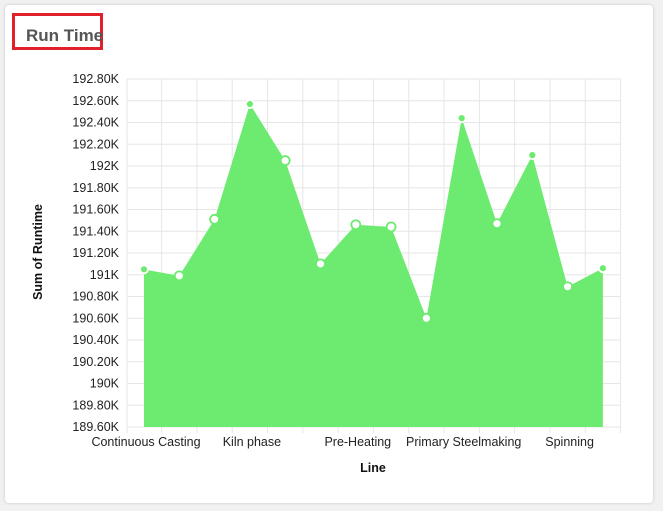 This screenshot has width=663, height=511. What do you see at coordinates (65, 35) in the screenshot?
I see `chart-title: Run Time` at bounding box center [65, 35].